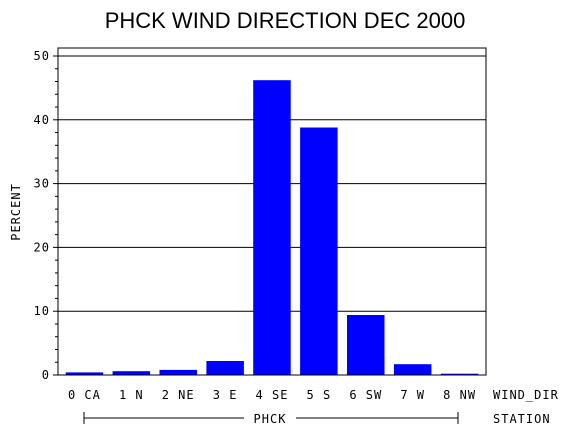 This screenshot has width=570, height=430. Describe the element at coordinates (365, 395) in the screenshot. I see `x-tick-label: 6 SW` at that location.